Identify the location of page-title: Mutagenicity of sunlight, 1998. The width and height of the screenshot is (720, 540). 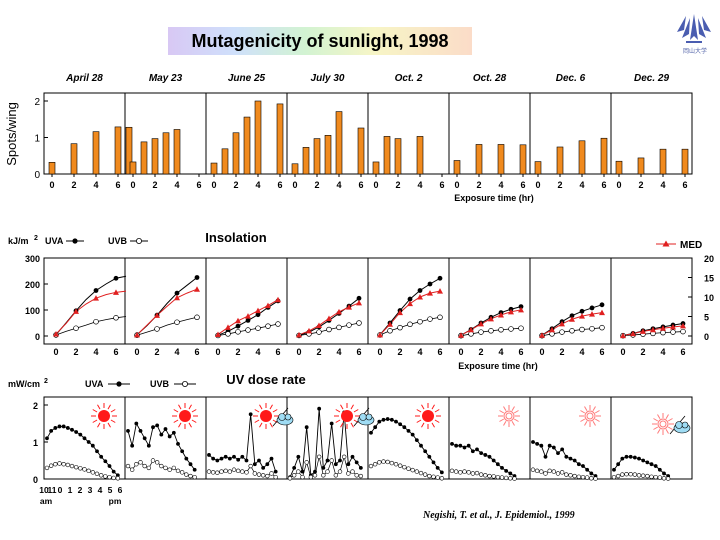
(320, 40).